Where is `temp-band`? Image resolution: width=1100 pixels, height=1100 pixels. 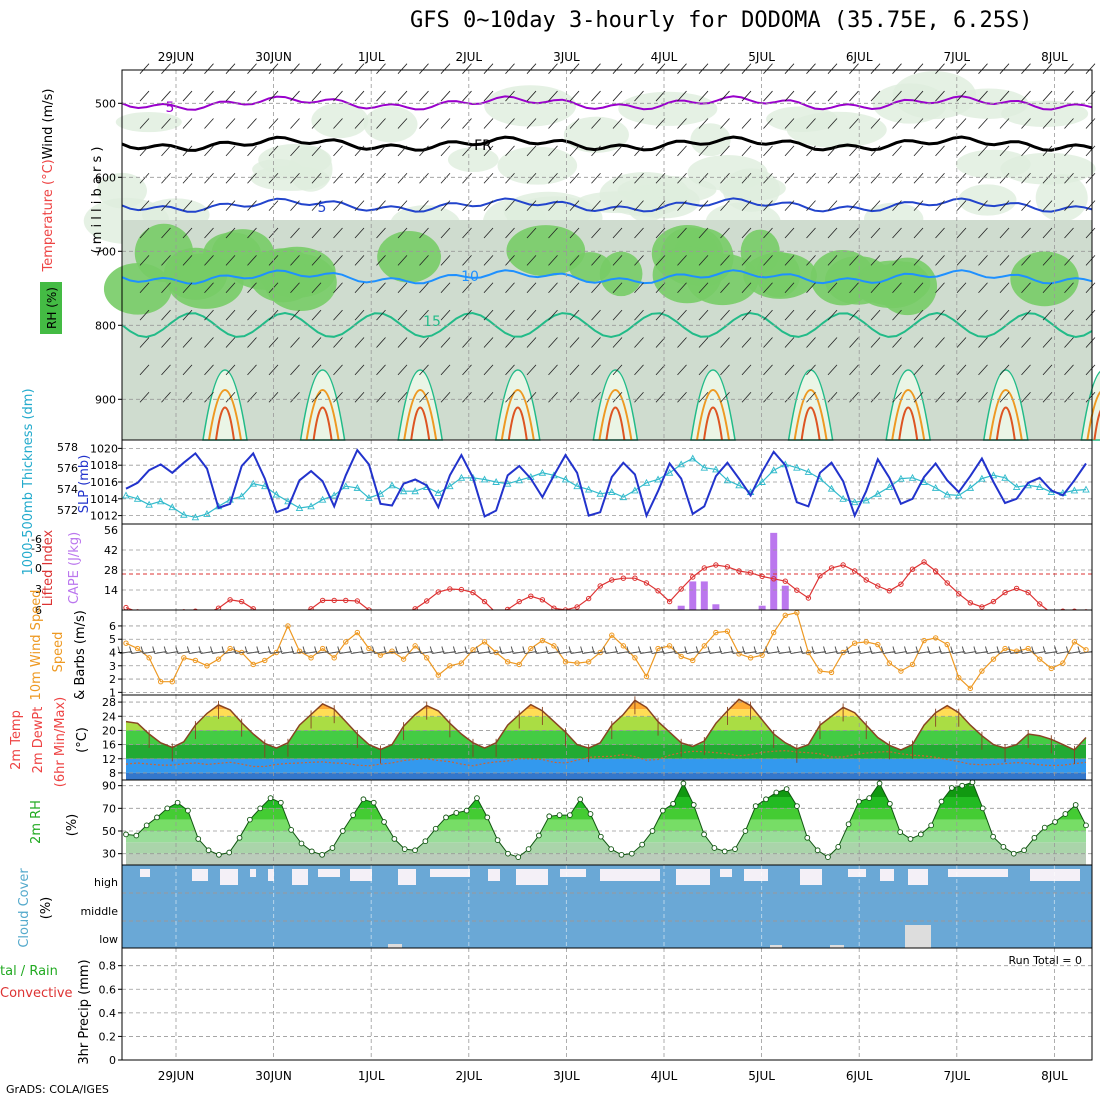 temp-band is located at coordinates (606, 723).